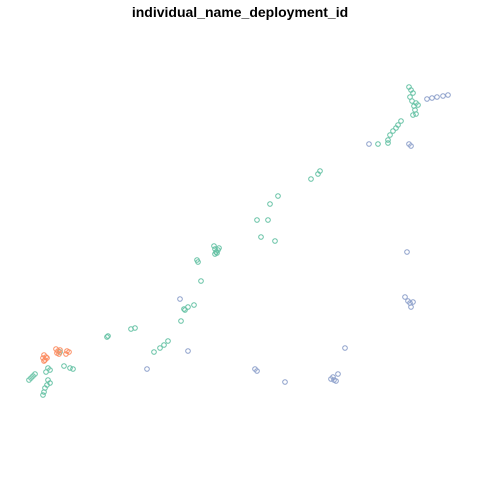  I want to click on chart-title: individual_name_deployment_id, so click(240, 12).